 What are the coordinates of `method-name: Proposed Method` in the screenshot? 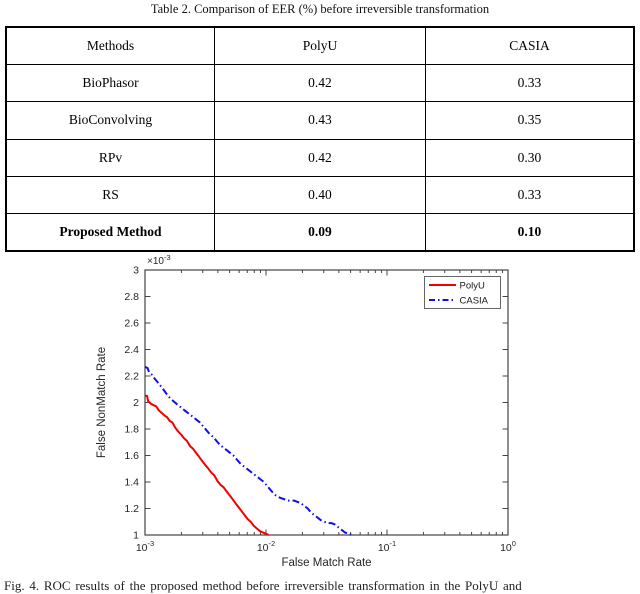 It's located at (110, 232).